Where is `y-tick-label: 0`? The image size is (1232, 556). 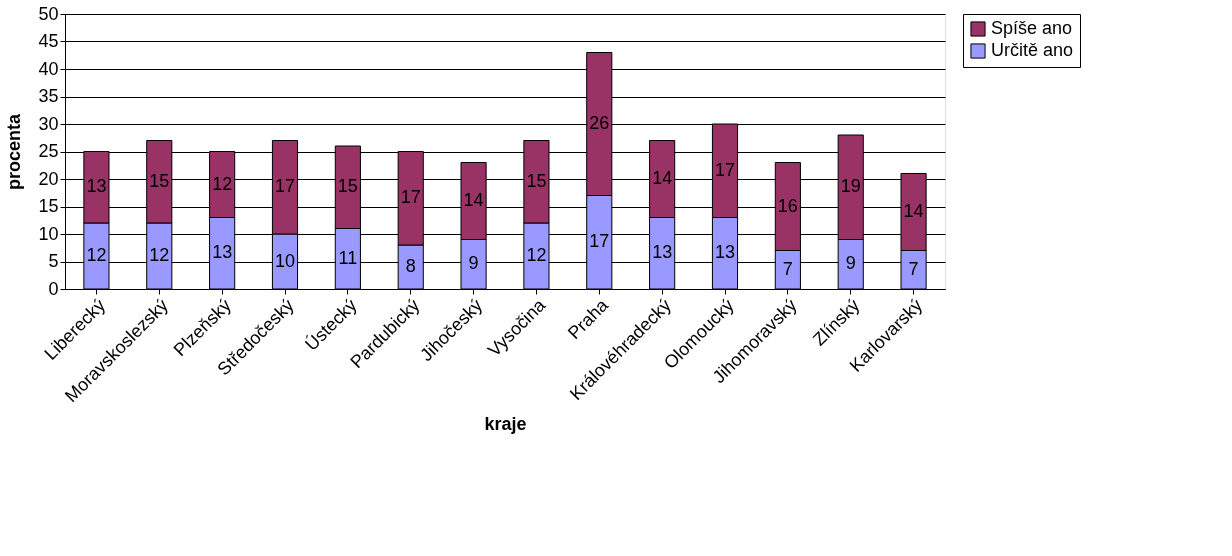 y-tick-label: 0 is located at coordinates (53, 288).